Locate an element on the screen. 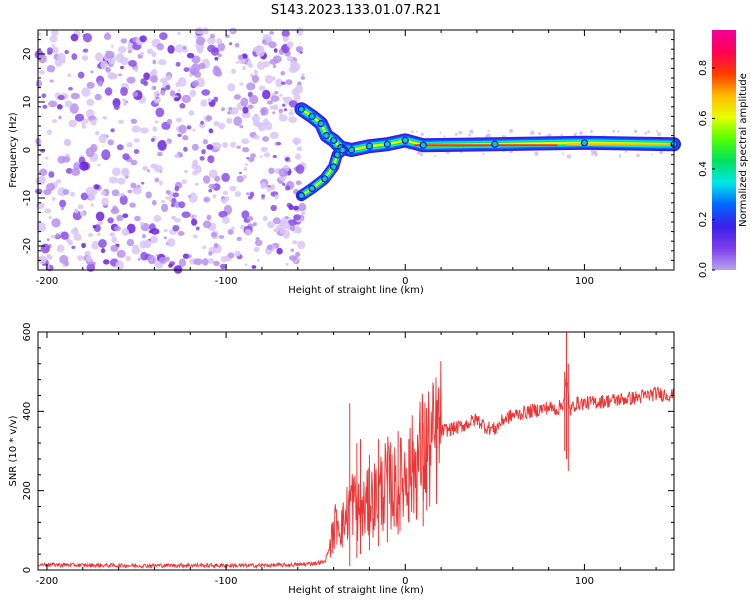 This screenshot has width=750, height=600. spectrogram-x-tick-label: -100 is located at coordinates (226, 281).